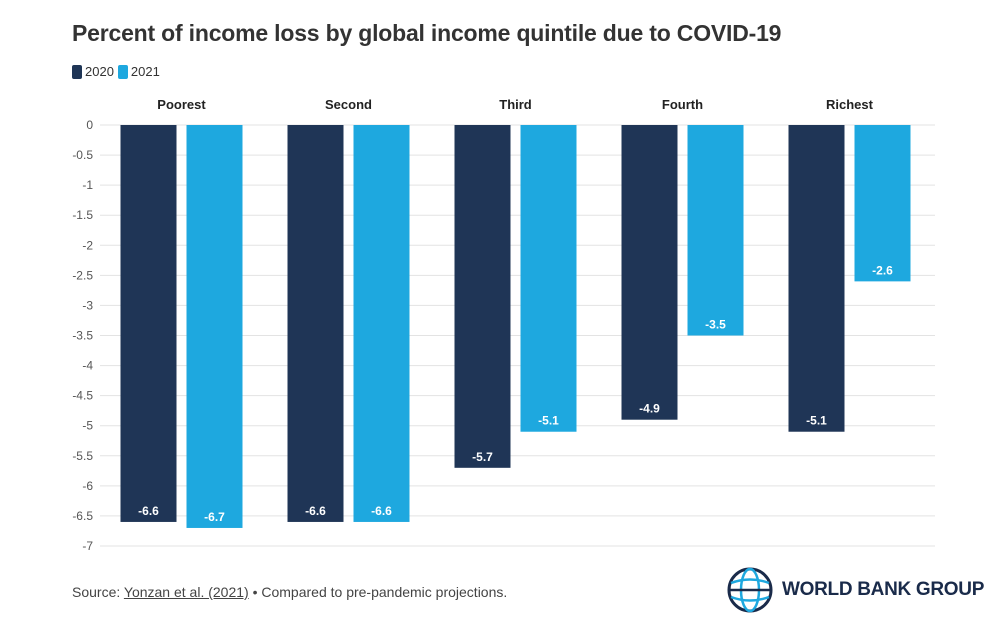 The height and width of the screenshot is (642, 1000). I want to click on y-tick-label: -2, so click(87, 245).